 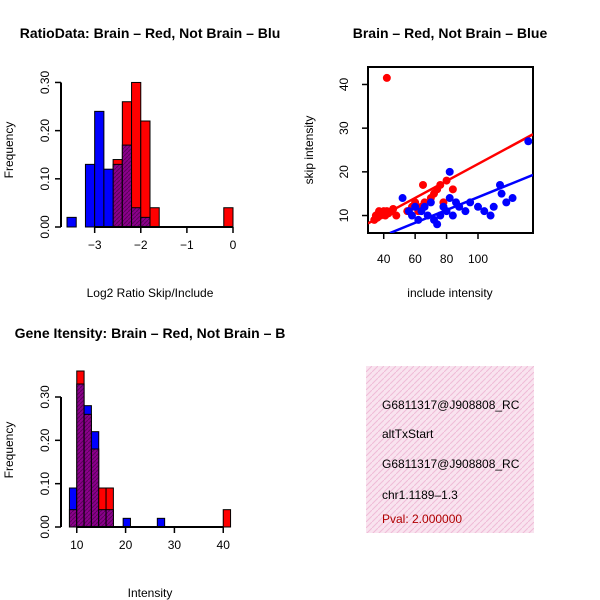 What do you see at coordinates (450, 33) in the screenshot?
I see `scatter-title: Brain – Red, Not Brain – Blue` at bounding box center [450, 33].